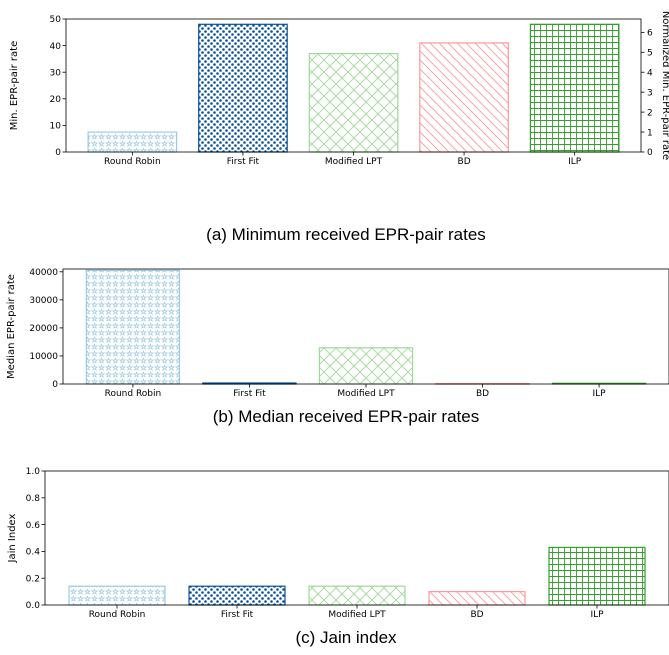 This screenshot has height=655, width=669. Describe the element at coordinates (56, 73) in the screenshot. I see `y-tick-label: 30` at that location.